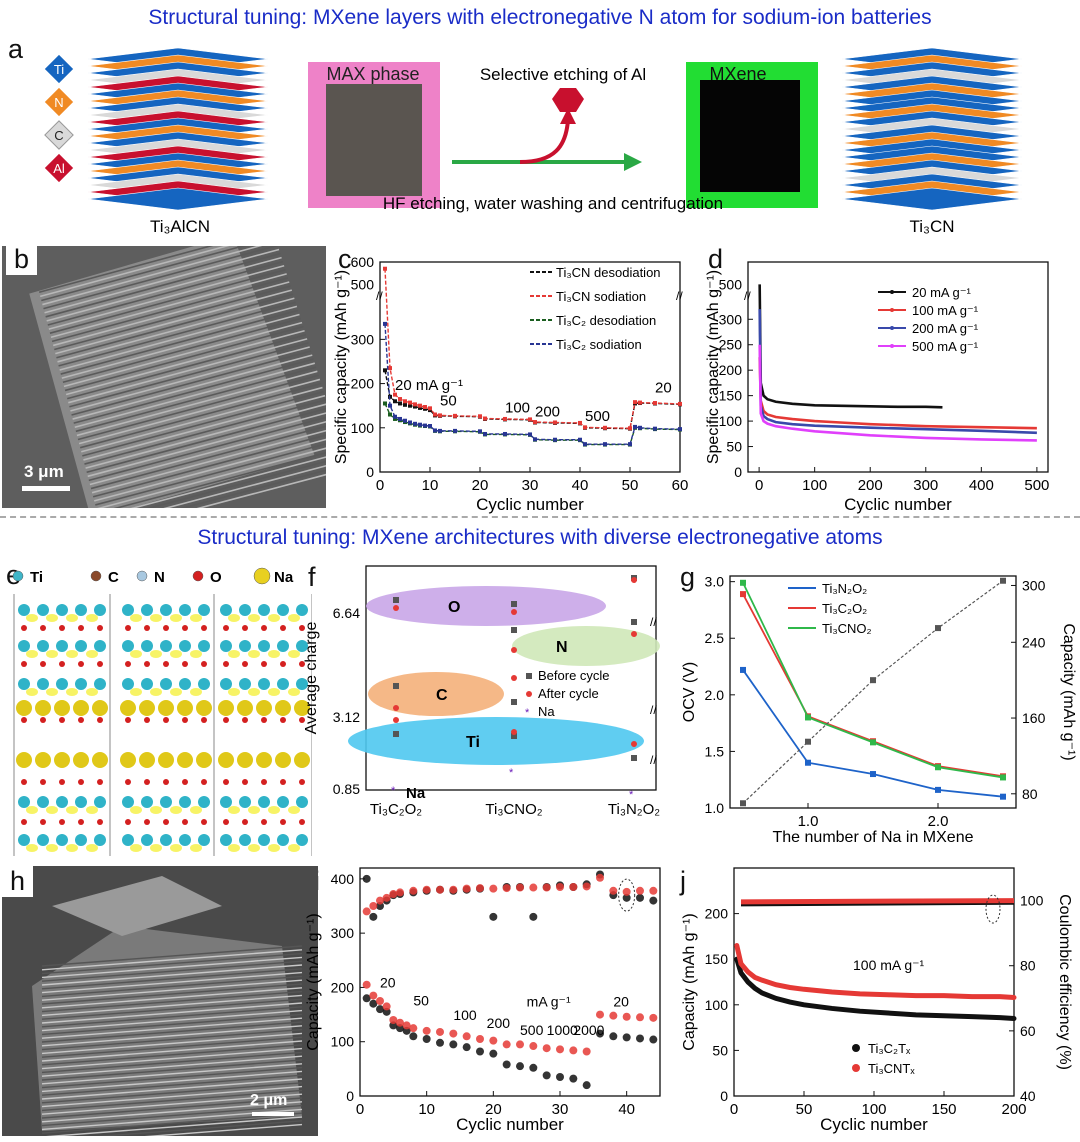  Describe the element at coordinates (311, 678) in the screenshot. I see `y-axis-label: Average charge` at that location.